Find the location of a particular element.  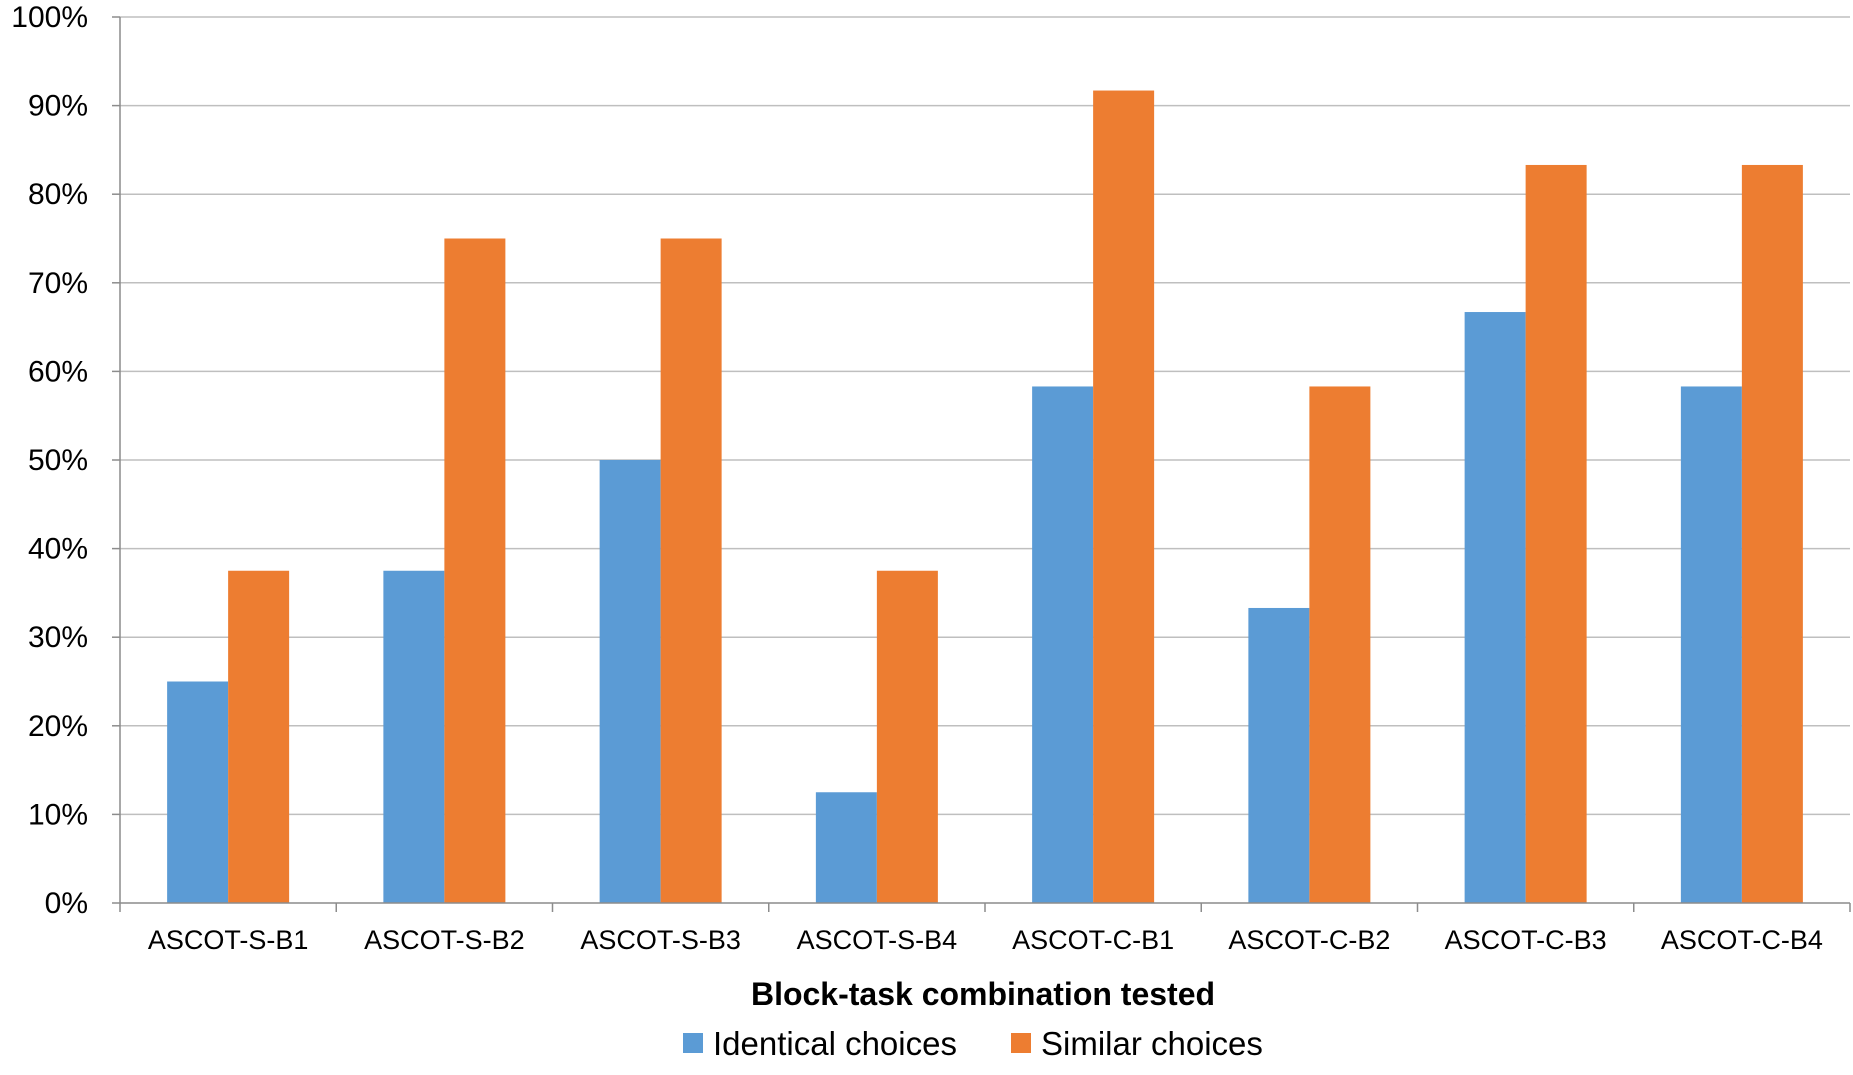

x-category-label: ASCOT-C-B1 is located at coordinates (1093, 940).